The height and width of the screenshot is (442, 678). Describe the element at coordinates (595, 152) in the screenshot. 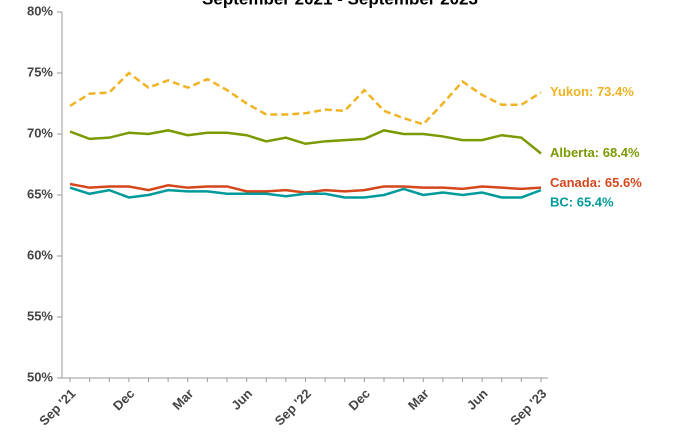

I see `value-label: Alberta: 68.4%` at that location.